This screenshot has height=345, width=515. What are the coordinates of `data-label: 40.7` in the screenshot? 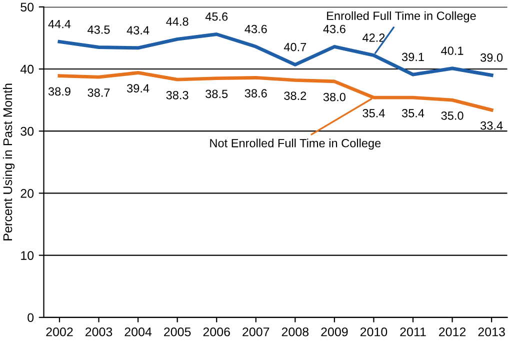 It's located at (295, 47).